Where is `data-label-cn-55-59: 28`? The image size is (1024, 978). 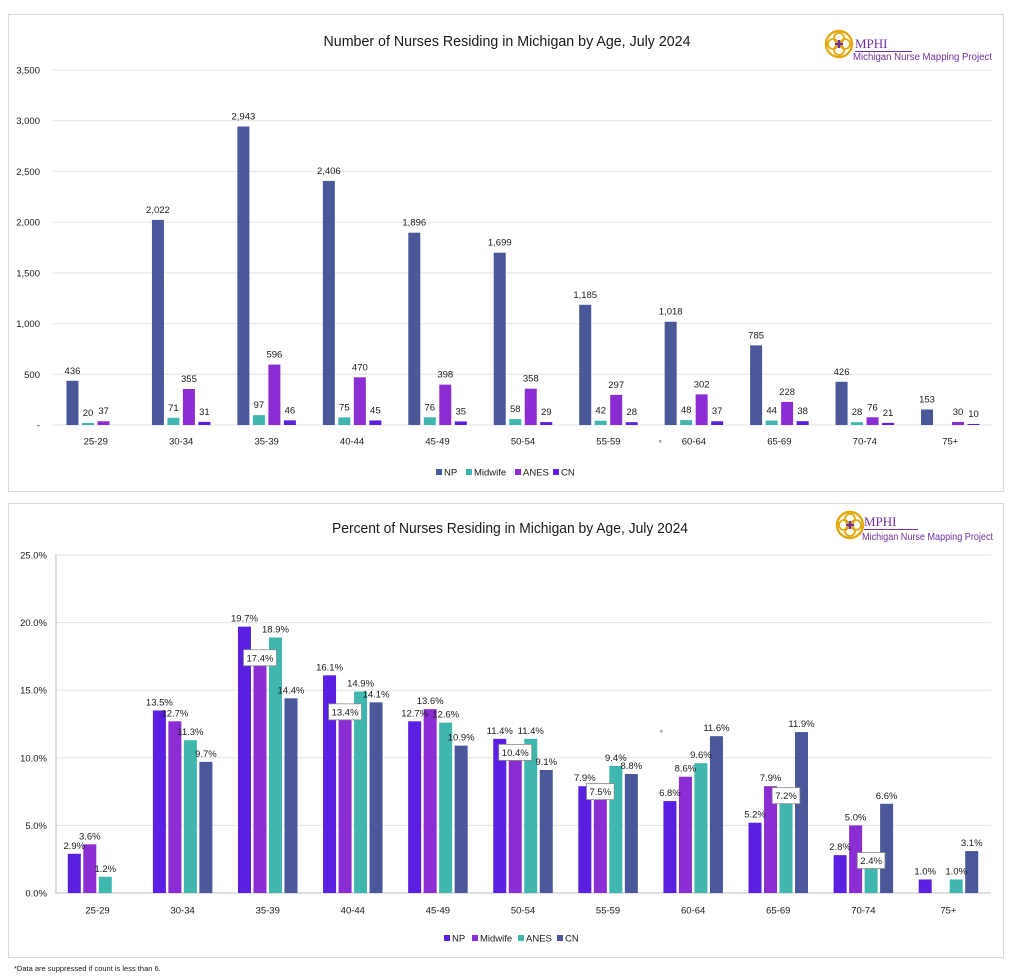 data-label-cn-55-59: 28 is located at coordinates (631, 412).